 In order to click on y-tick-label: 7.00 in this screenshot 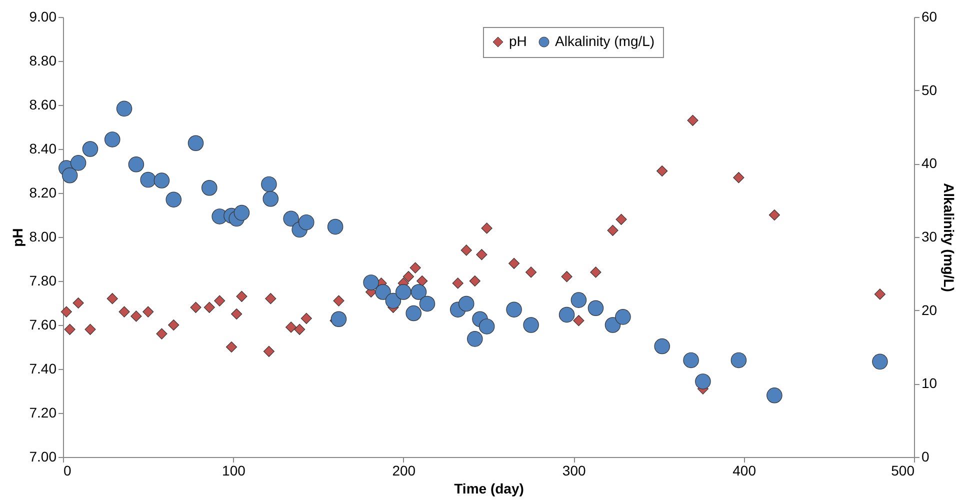, I will do `click(43, 456)`.